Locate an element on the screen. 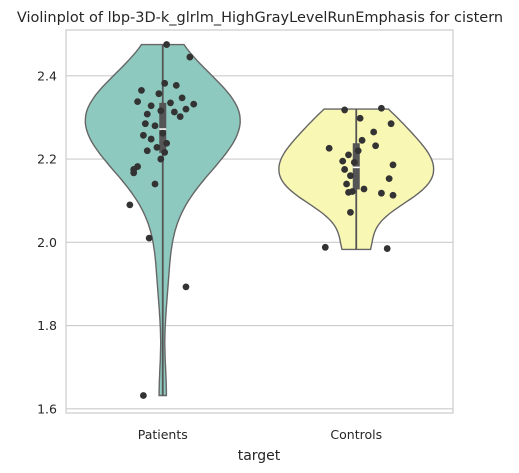  x-tick-labels: Patients Controls is located at coordinates (260, 434).